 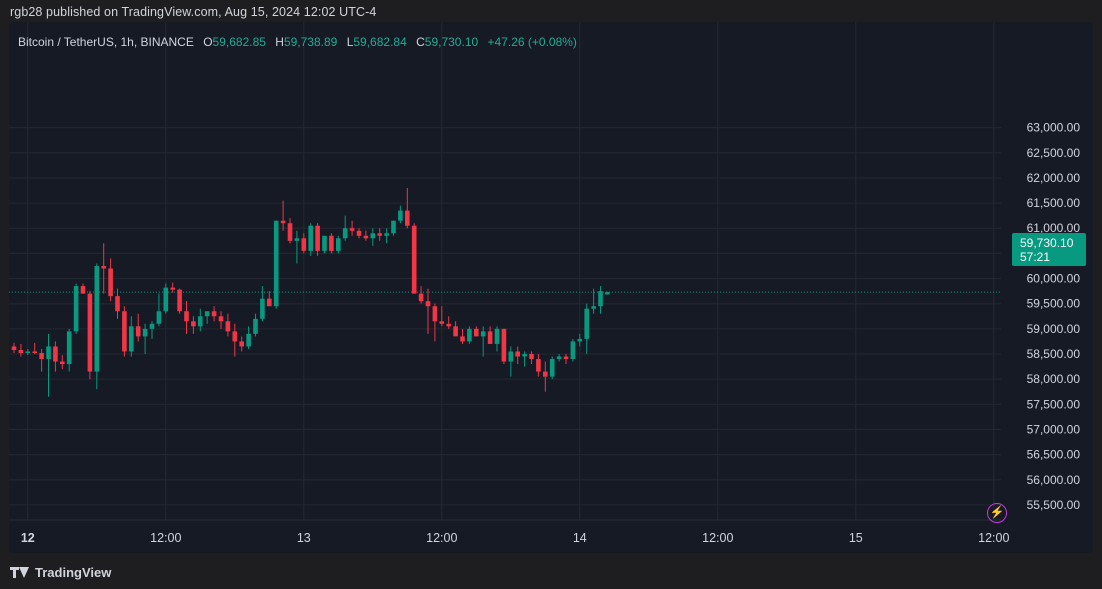 I want to click on price-tick-label: 62,500.00, so click(x=1054, y=153).